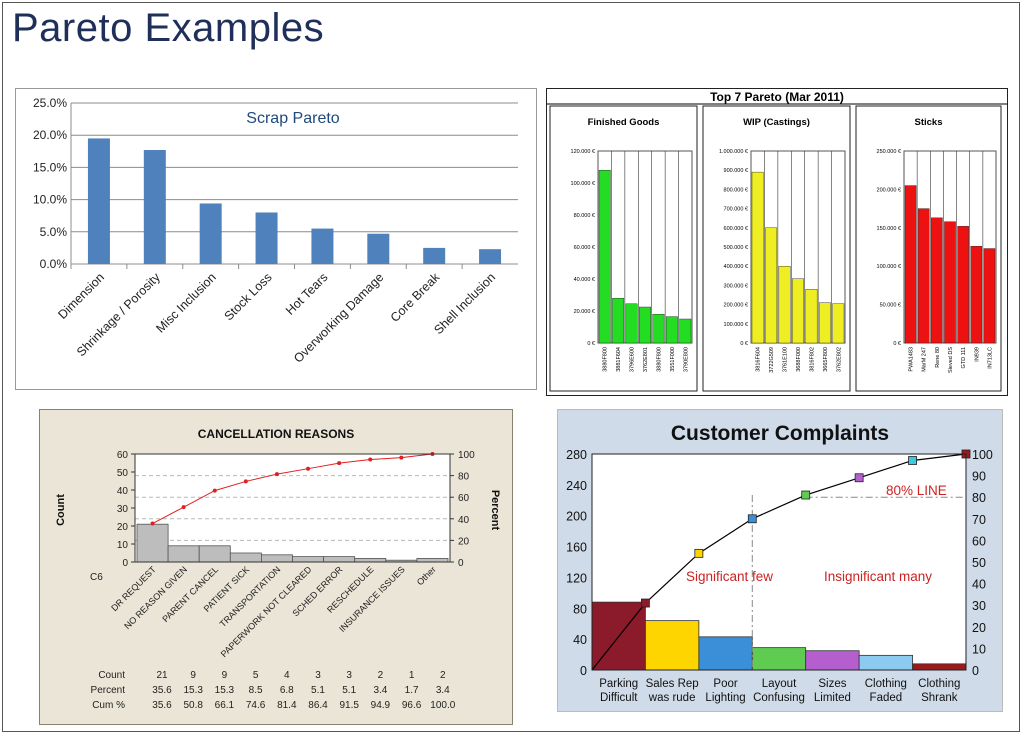 The image size is (1024, 736). I want to click on x-tick-label: Dimension, so click(81, 296).